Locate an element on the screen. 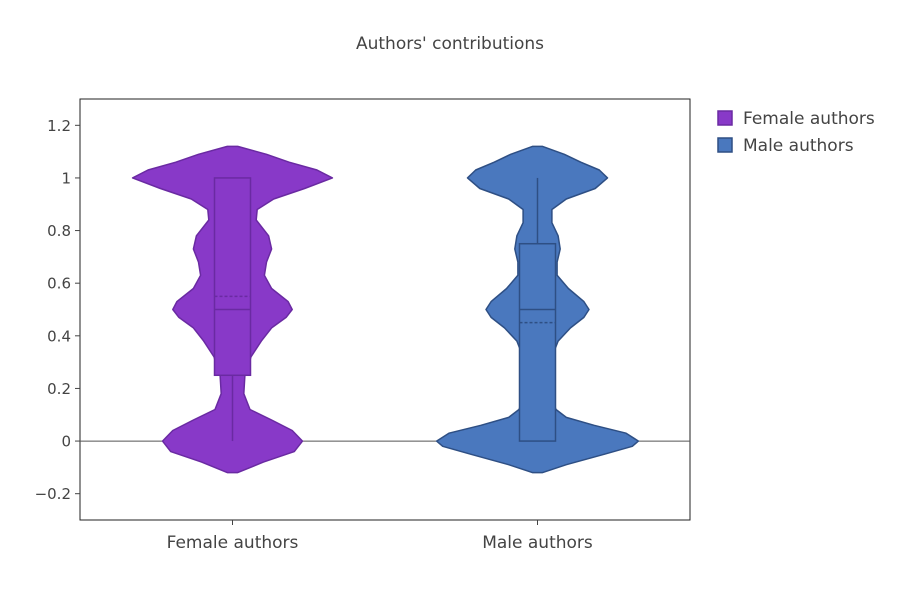 The width and height of the screenshot is (900, 604). legend-item: Female authors is located at coordinates (796, 119).